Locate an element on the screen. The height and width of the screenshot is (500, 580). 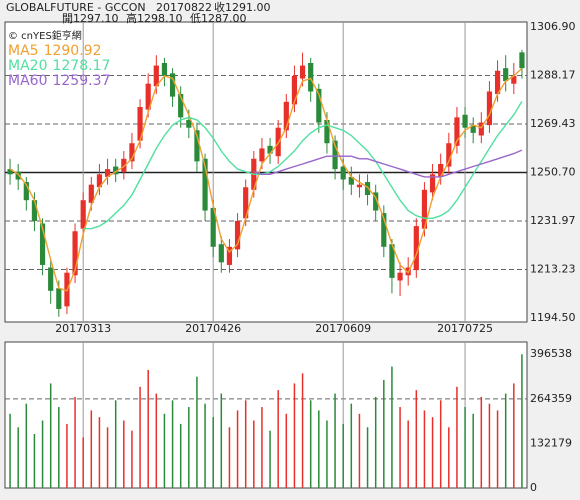
y-tick-label: 1306.90 is located at coordinates (553, 26).